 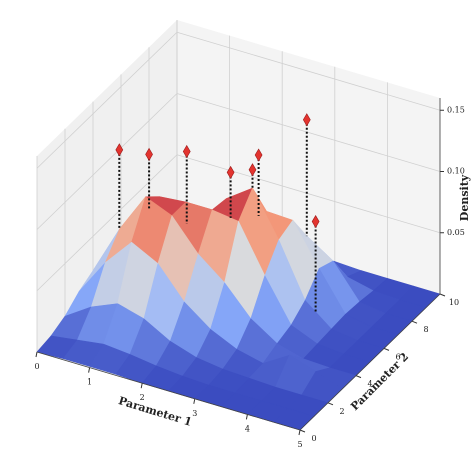 I want to click on z-tick-label: 0.10, so click(x=456, y=171).